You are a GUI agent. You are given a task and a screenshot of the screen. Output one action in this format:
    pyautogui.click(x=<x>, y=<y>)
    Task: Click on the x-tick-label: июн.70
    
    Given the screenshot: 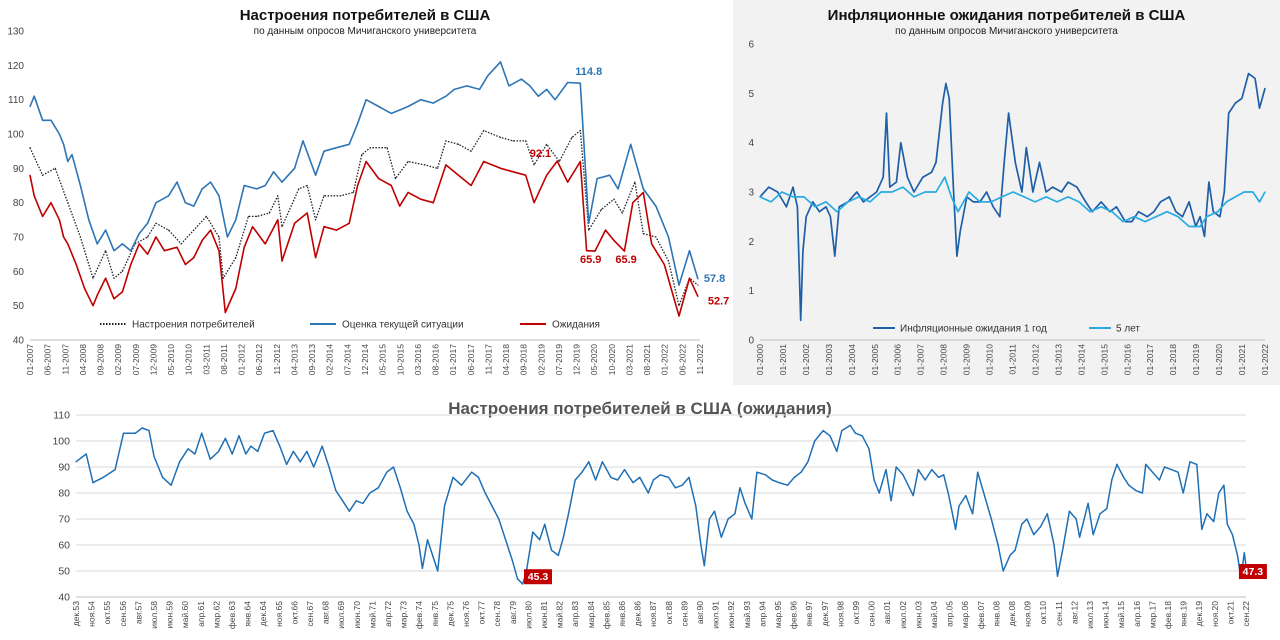 What is the action you would take?
    pyautogui.click(x=357, y=615)
    